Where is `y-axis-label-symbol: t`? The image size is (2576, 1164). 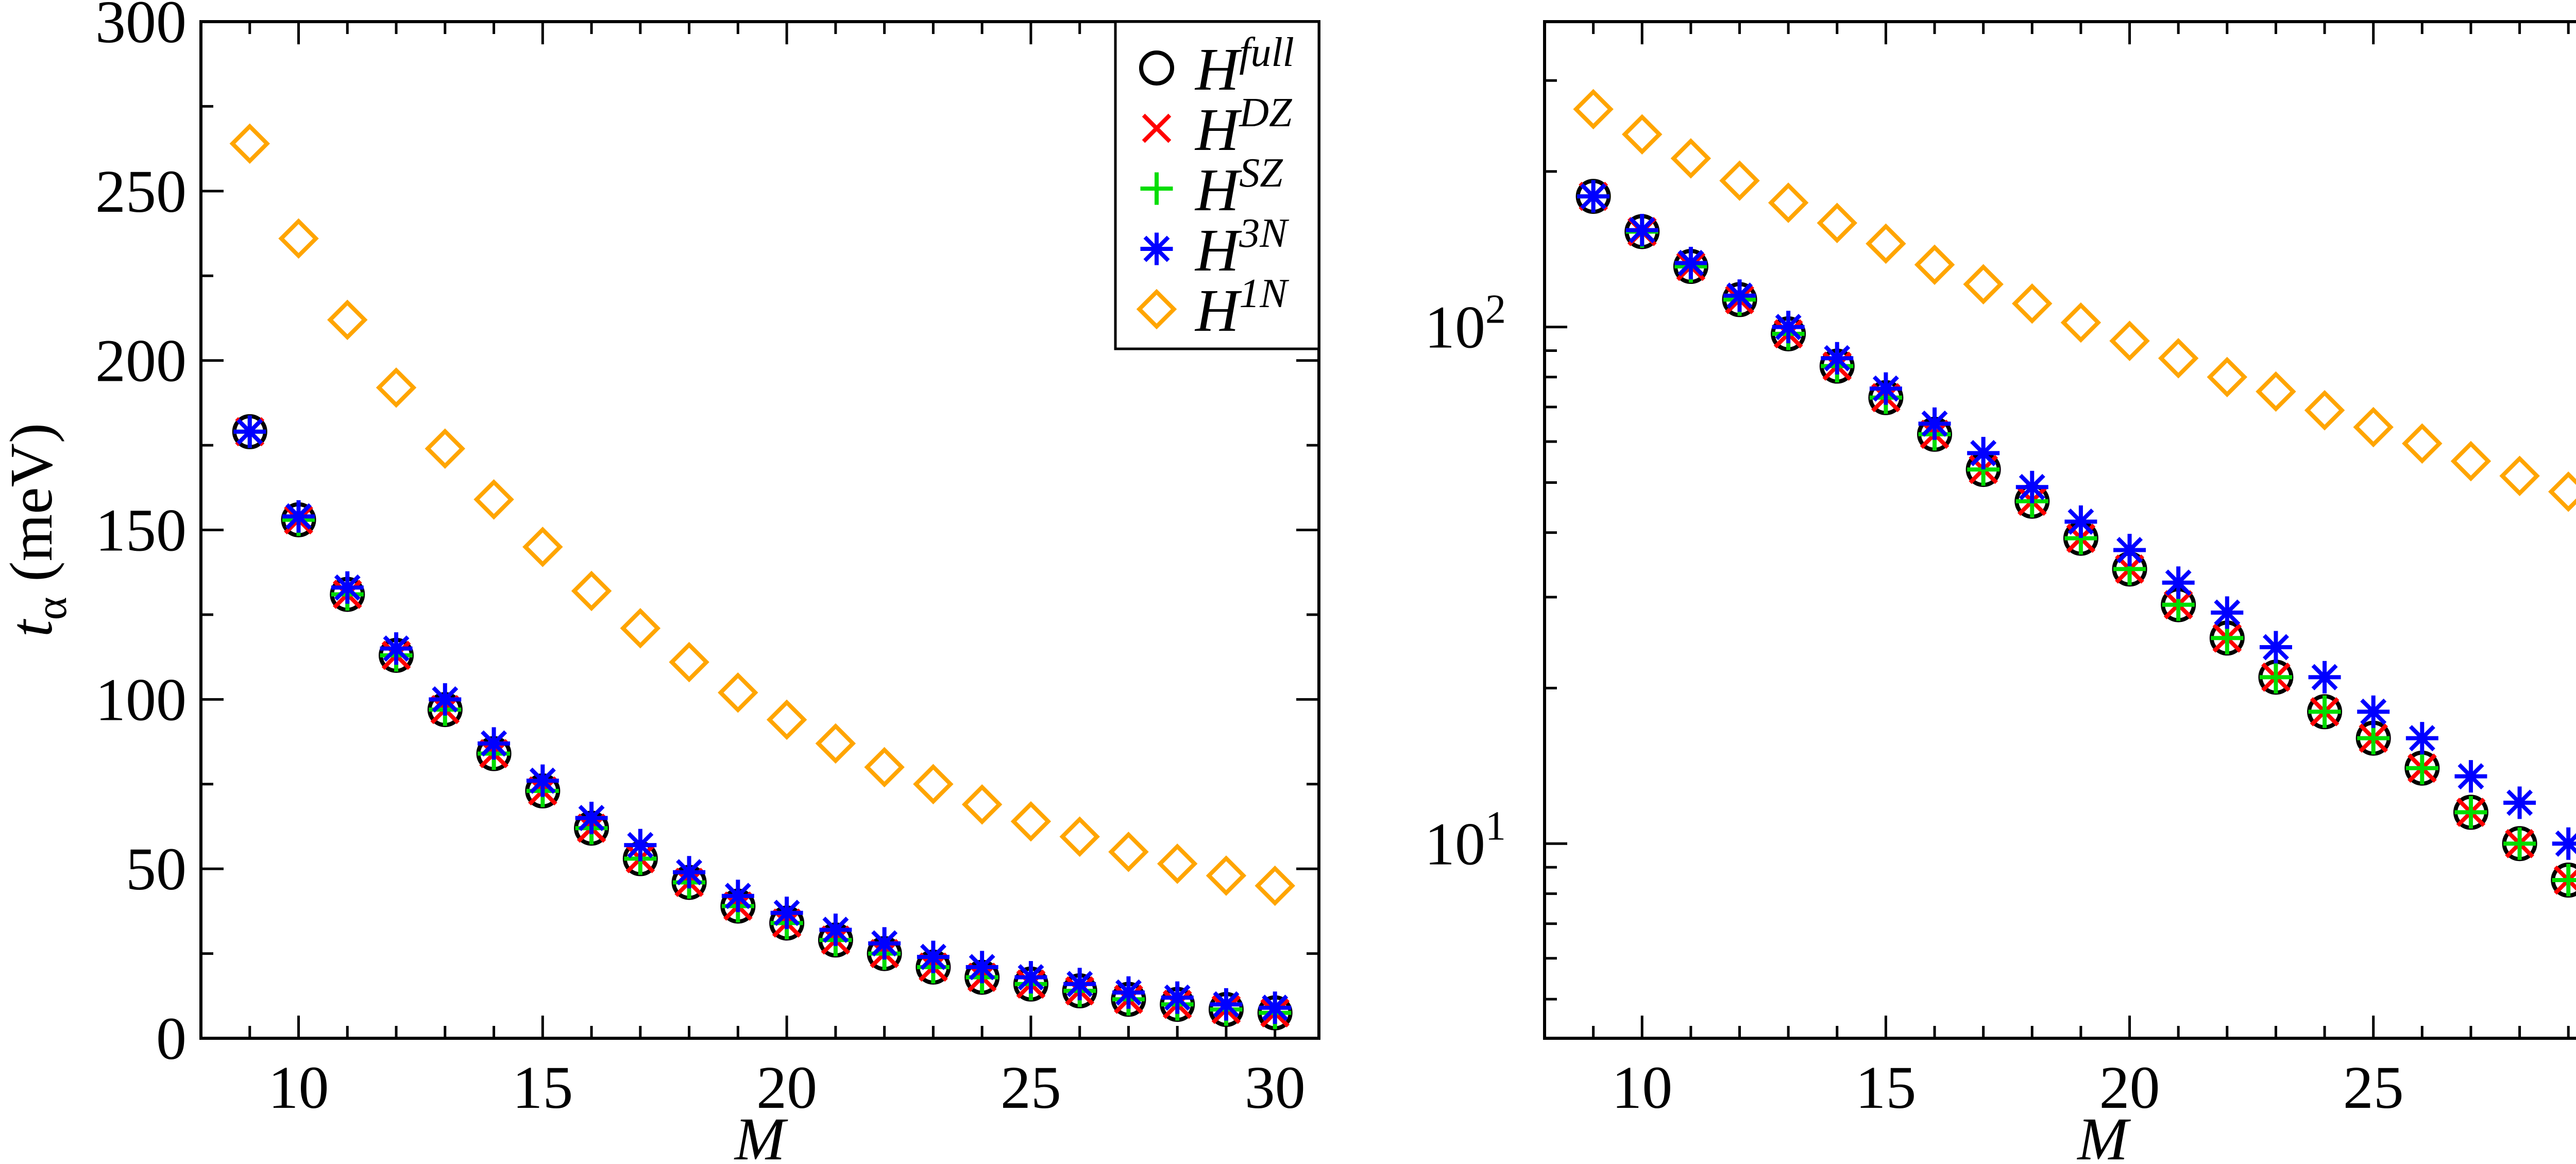 y-axis-label-symbol: t is located at coordinates (32, 627).